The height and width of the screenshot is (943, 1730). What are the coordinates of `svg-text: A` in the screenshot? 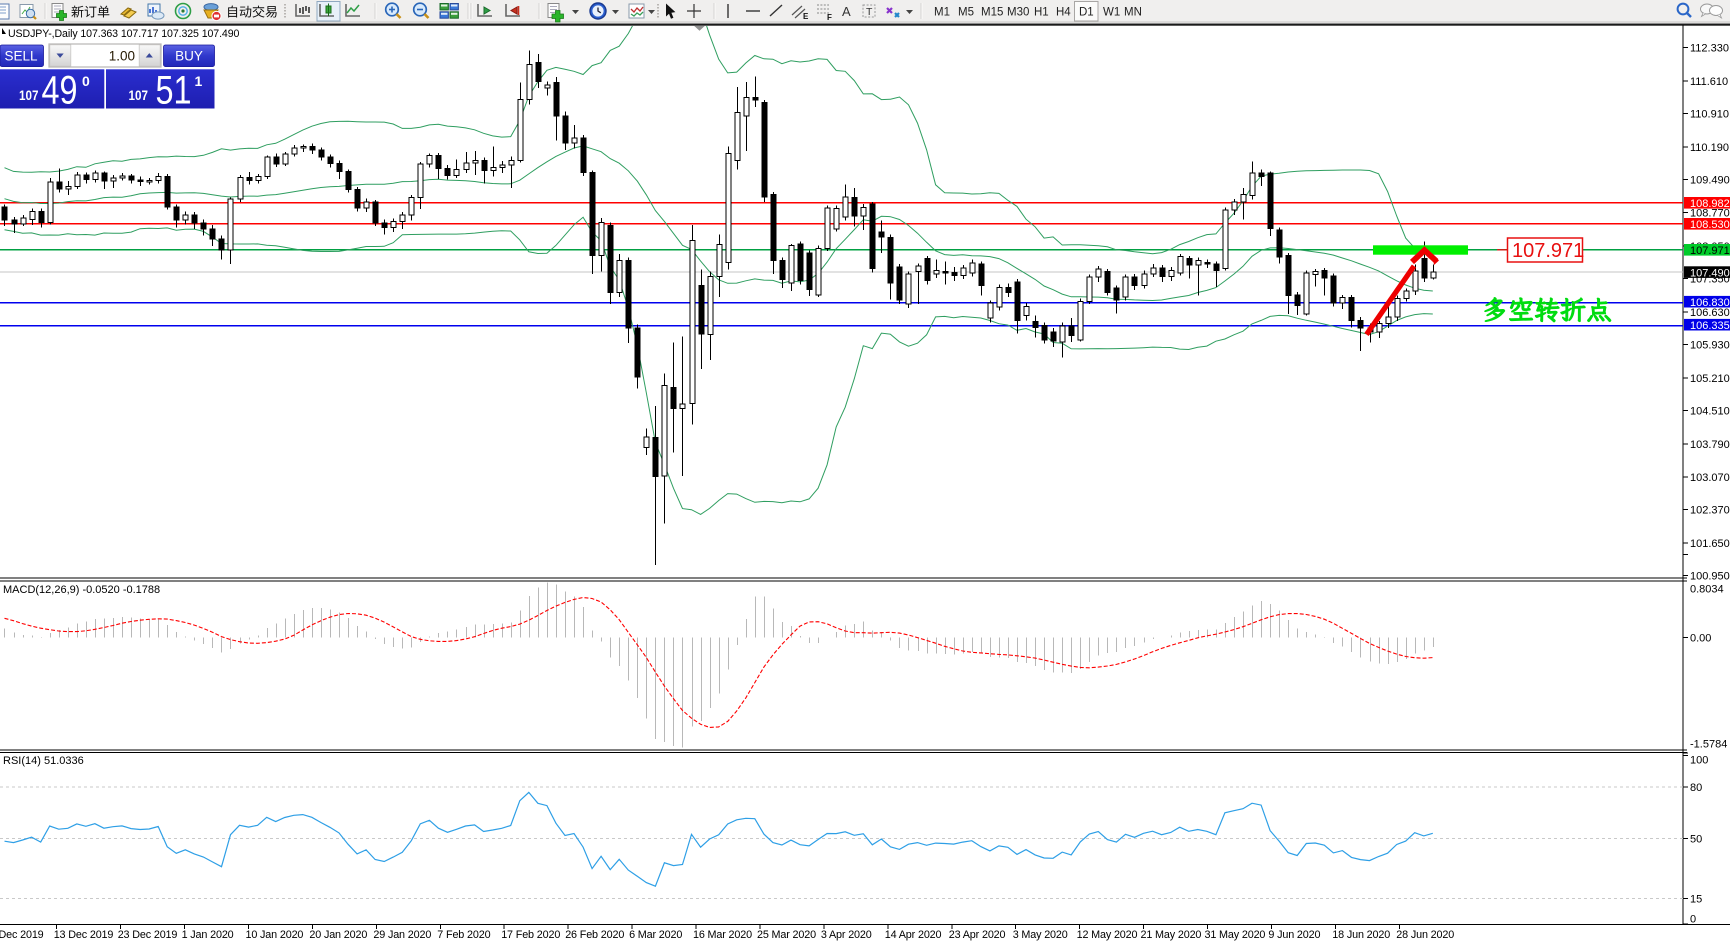 It's located at (846, 11).